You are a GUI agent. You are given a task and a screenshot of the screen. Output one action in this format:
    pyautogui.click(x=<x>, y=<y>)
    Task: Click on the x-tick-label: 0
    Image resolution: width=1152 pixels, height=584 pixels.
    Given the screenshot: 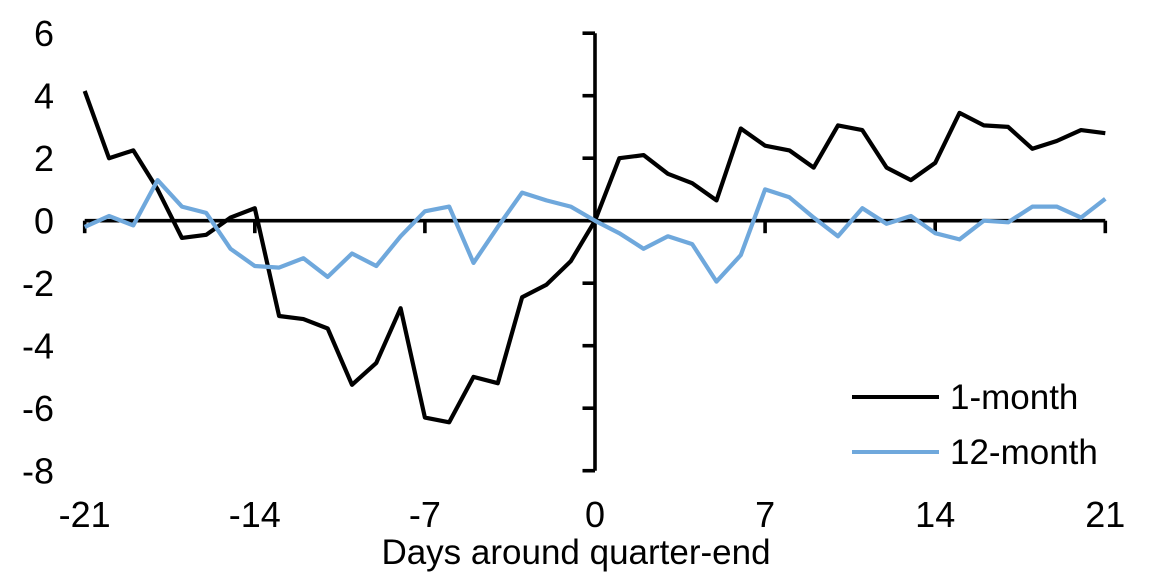 What is the action you would take?
    pyautogui.click(x=595, y=514)
    